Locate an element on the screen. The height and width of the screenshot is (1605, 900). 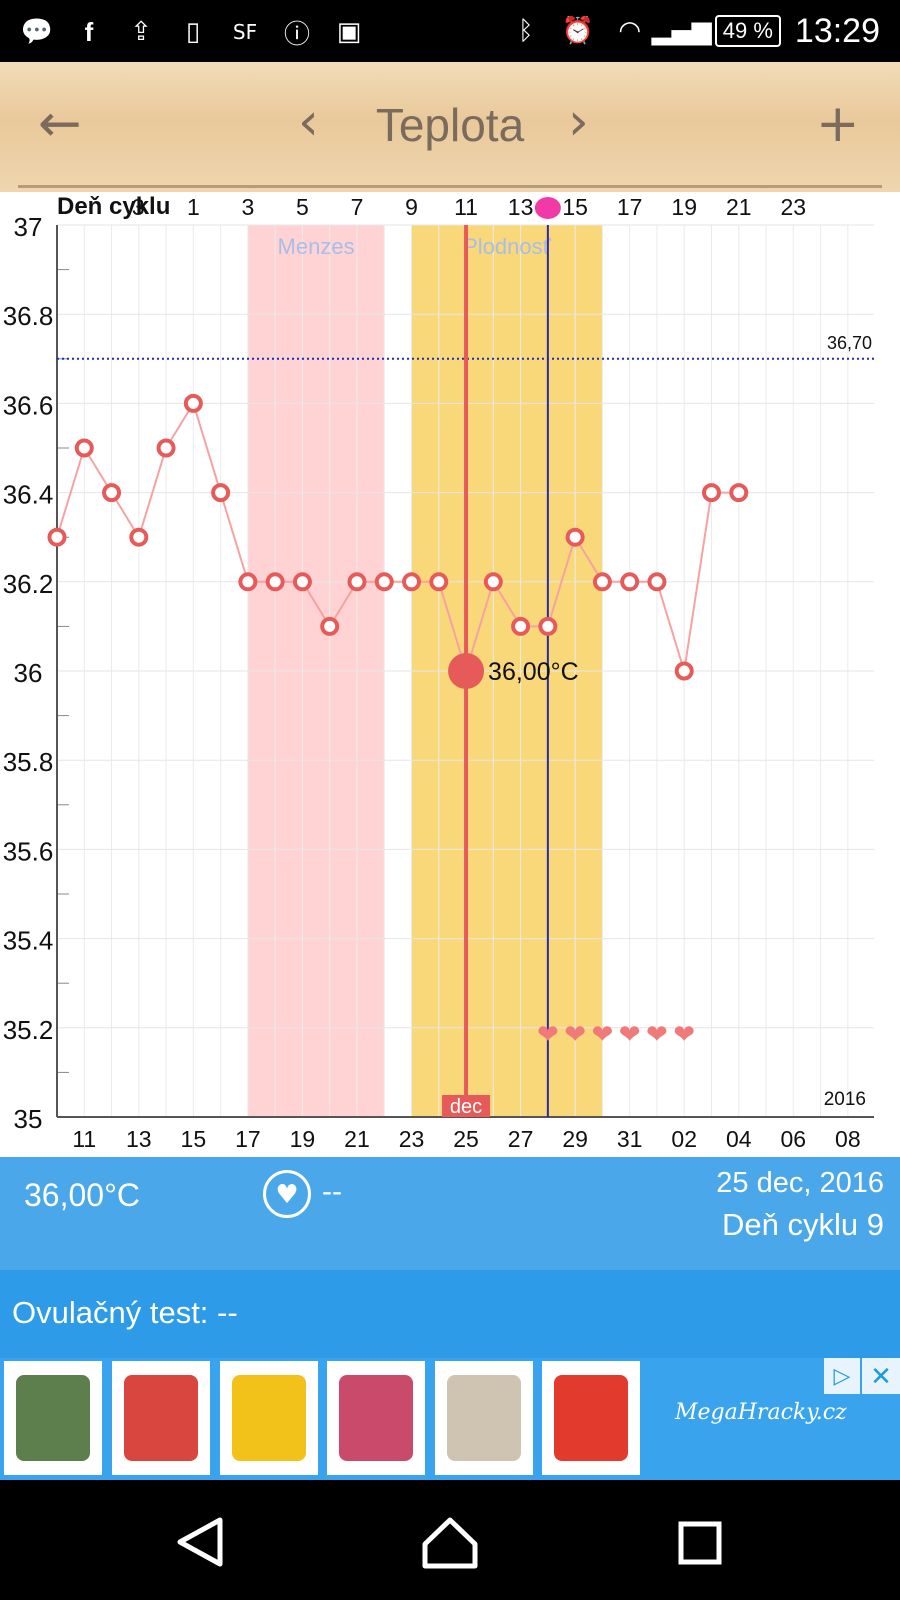
x-tick-label: 27 is located at coordinates (521, 1139).